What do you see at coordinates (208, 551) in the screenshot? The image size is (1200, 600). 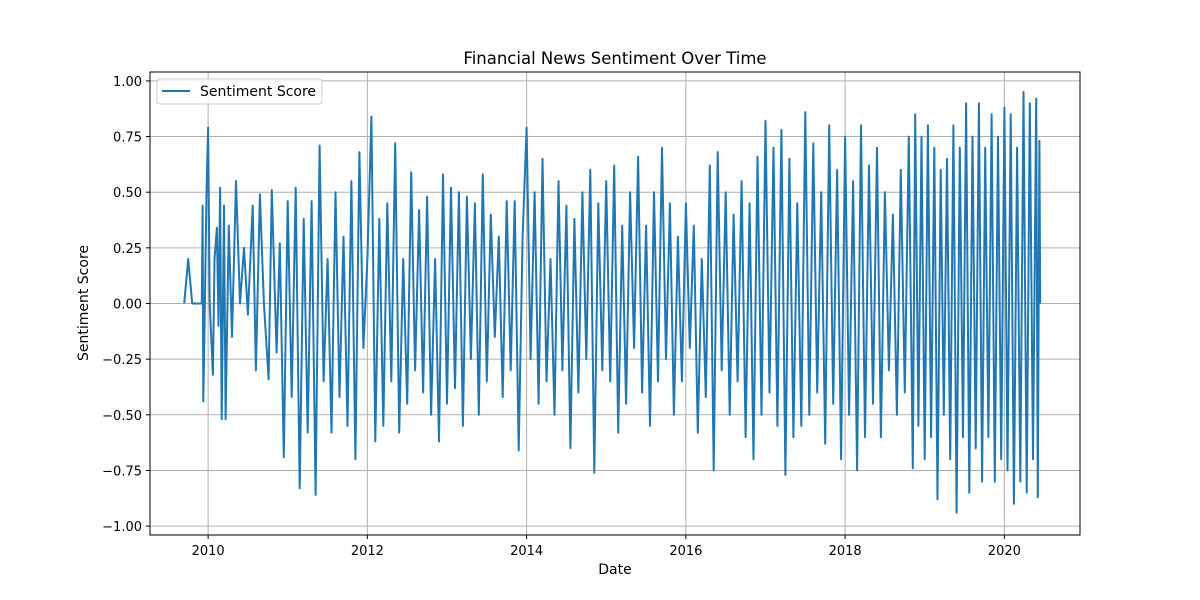 I see `x-tick-label: 2010` at bounding box center [208, 551].